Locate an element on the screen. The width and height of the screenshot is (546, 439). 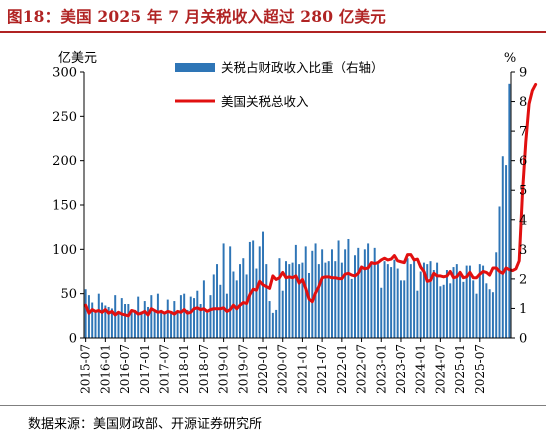
right-tick-label: 2 is located at coordinates (523, 279).